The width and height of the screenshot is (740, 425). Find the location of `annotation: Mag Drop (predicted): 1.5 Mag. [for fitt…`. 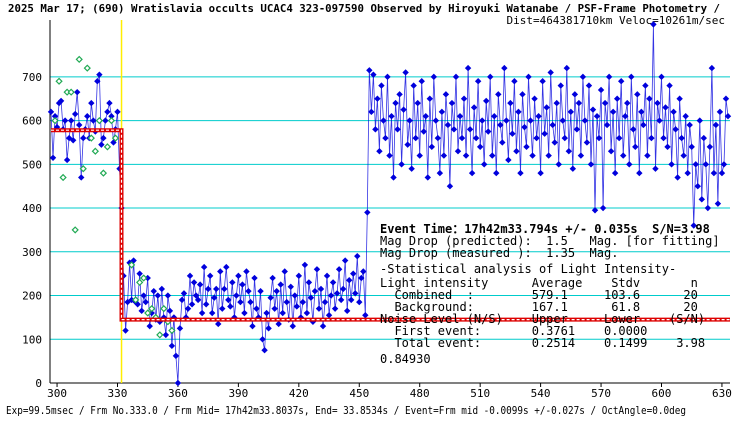

annotation: Mag Drop (predicted): 1.5 Mag. [for fitt… is located at coordinates (550, 241).